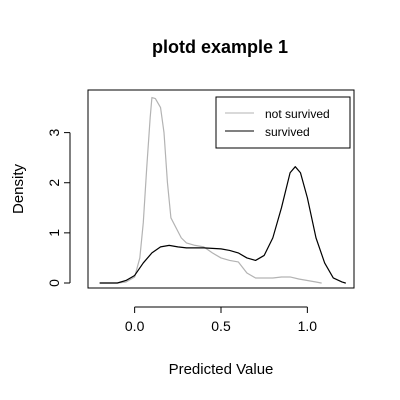 The image size is (400, 400). What do you see at coordinates (297, 114) in the screenshot?
I see `legend-label-not-survived: not survived` at bounding box center [297, 114].